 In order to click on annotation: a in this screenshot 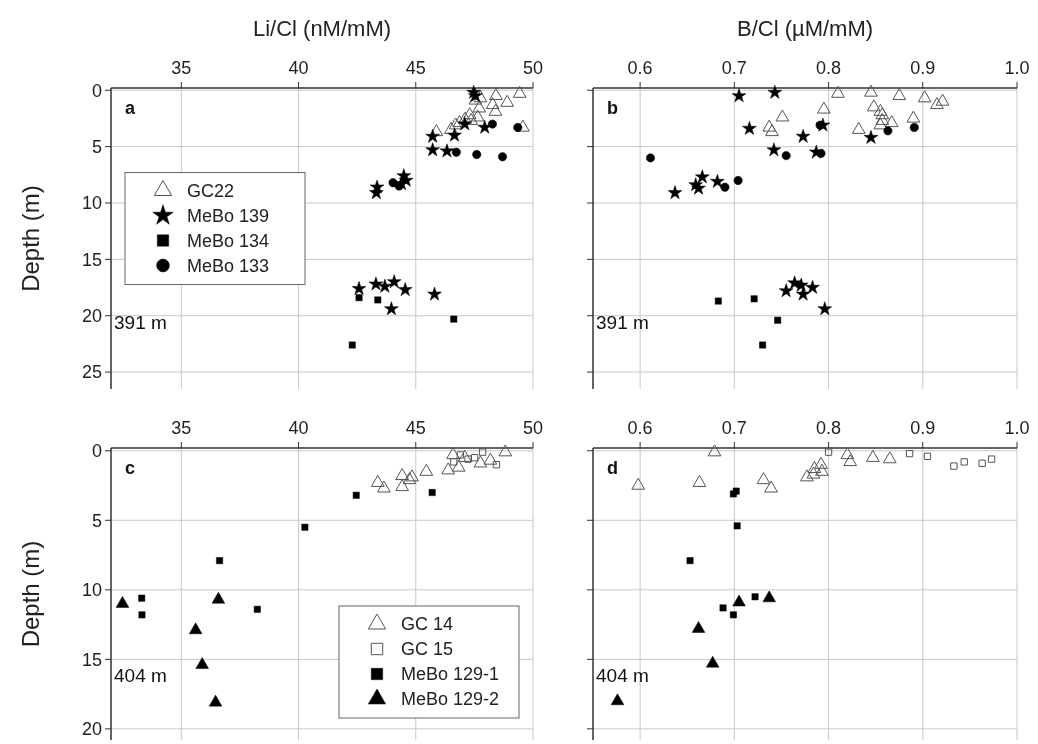, I will do `click(130, 108)`.